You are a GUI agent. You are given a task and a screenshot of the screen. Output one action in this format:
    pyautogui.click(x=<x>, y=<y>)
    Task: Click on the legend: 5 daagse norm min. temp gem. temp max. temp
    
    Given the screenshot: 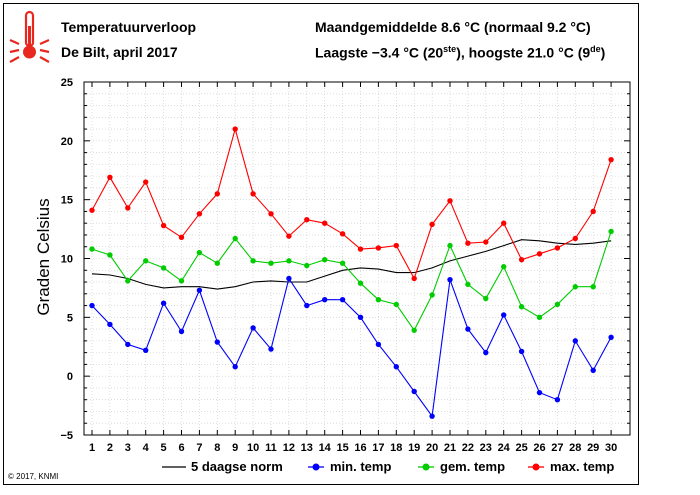 What is the action you would take?
    pyautogui.click(x=388, y=466)
    